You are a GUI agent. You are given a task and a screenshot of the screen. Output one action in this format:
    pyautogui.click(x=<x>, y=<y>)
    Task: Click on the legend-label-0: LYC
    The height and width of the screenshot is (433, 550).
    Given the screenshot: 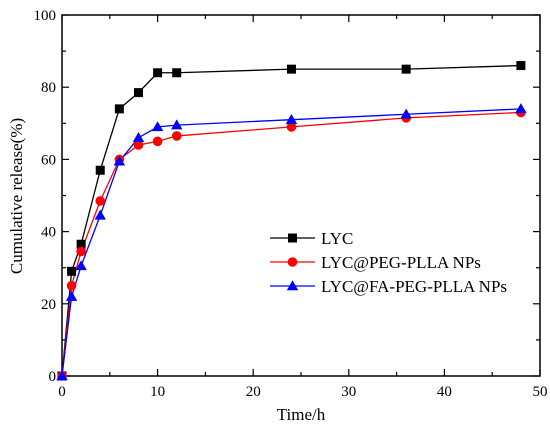 What is the action you would take?
    pyautogui.click(x=337, y=238)
    